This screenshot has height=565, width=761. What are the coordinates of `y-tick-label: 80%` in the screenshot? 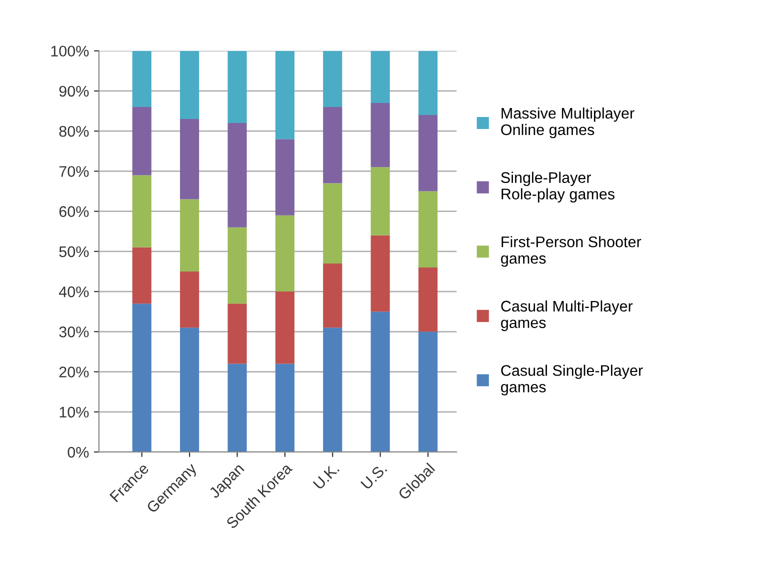 It's located at (74, 131).